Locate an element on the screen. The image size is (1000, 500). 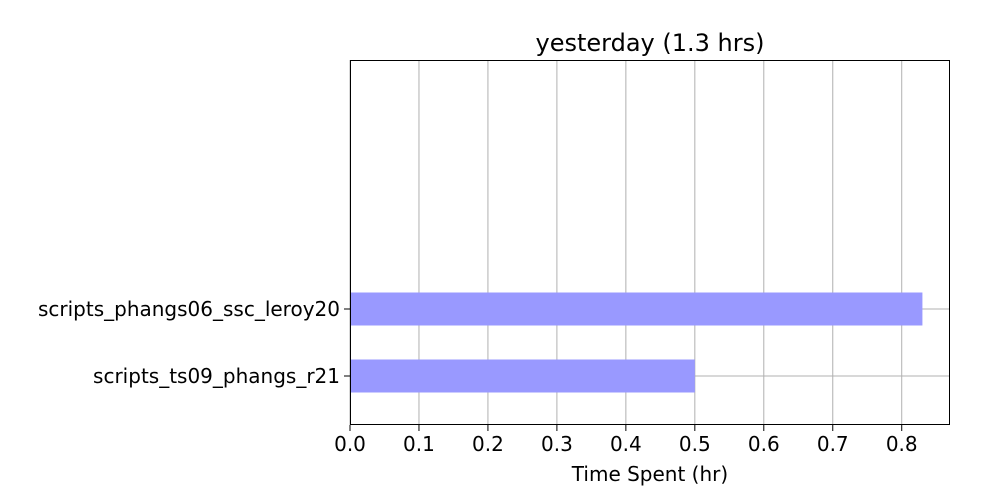
x-tick-label: 0.8 is located at coordinates (902, 444).